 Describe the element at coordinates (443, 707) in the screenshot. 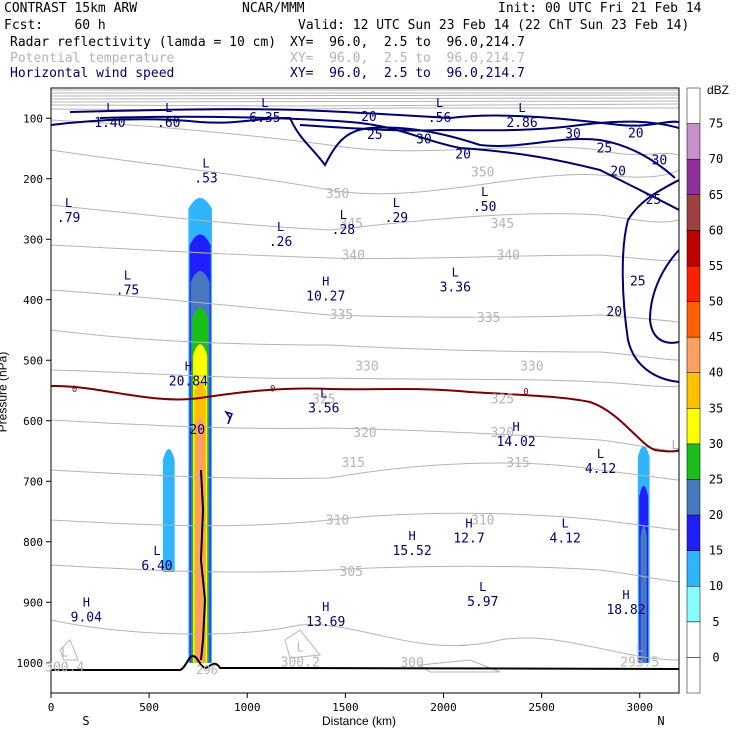

I see `x-tick-label: 2000` at that location.